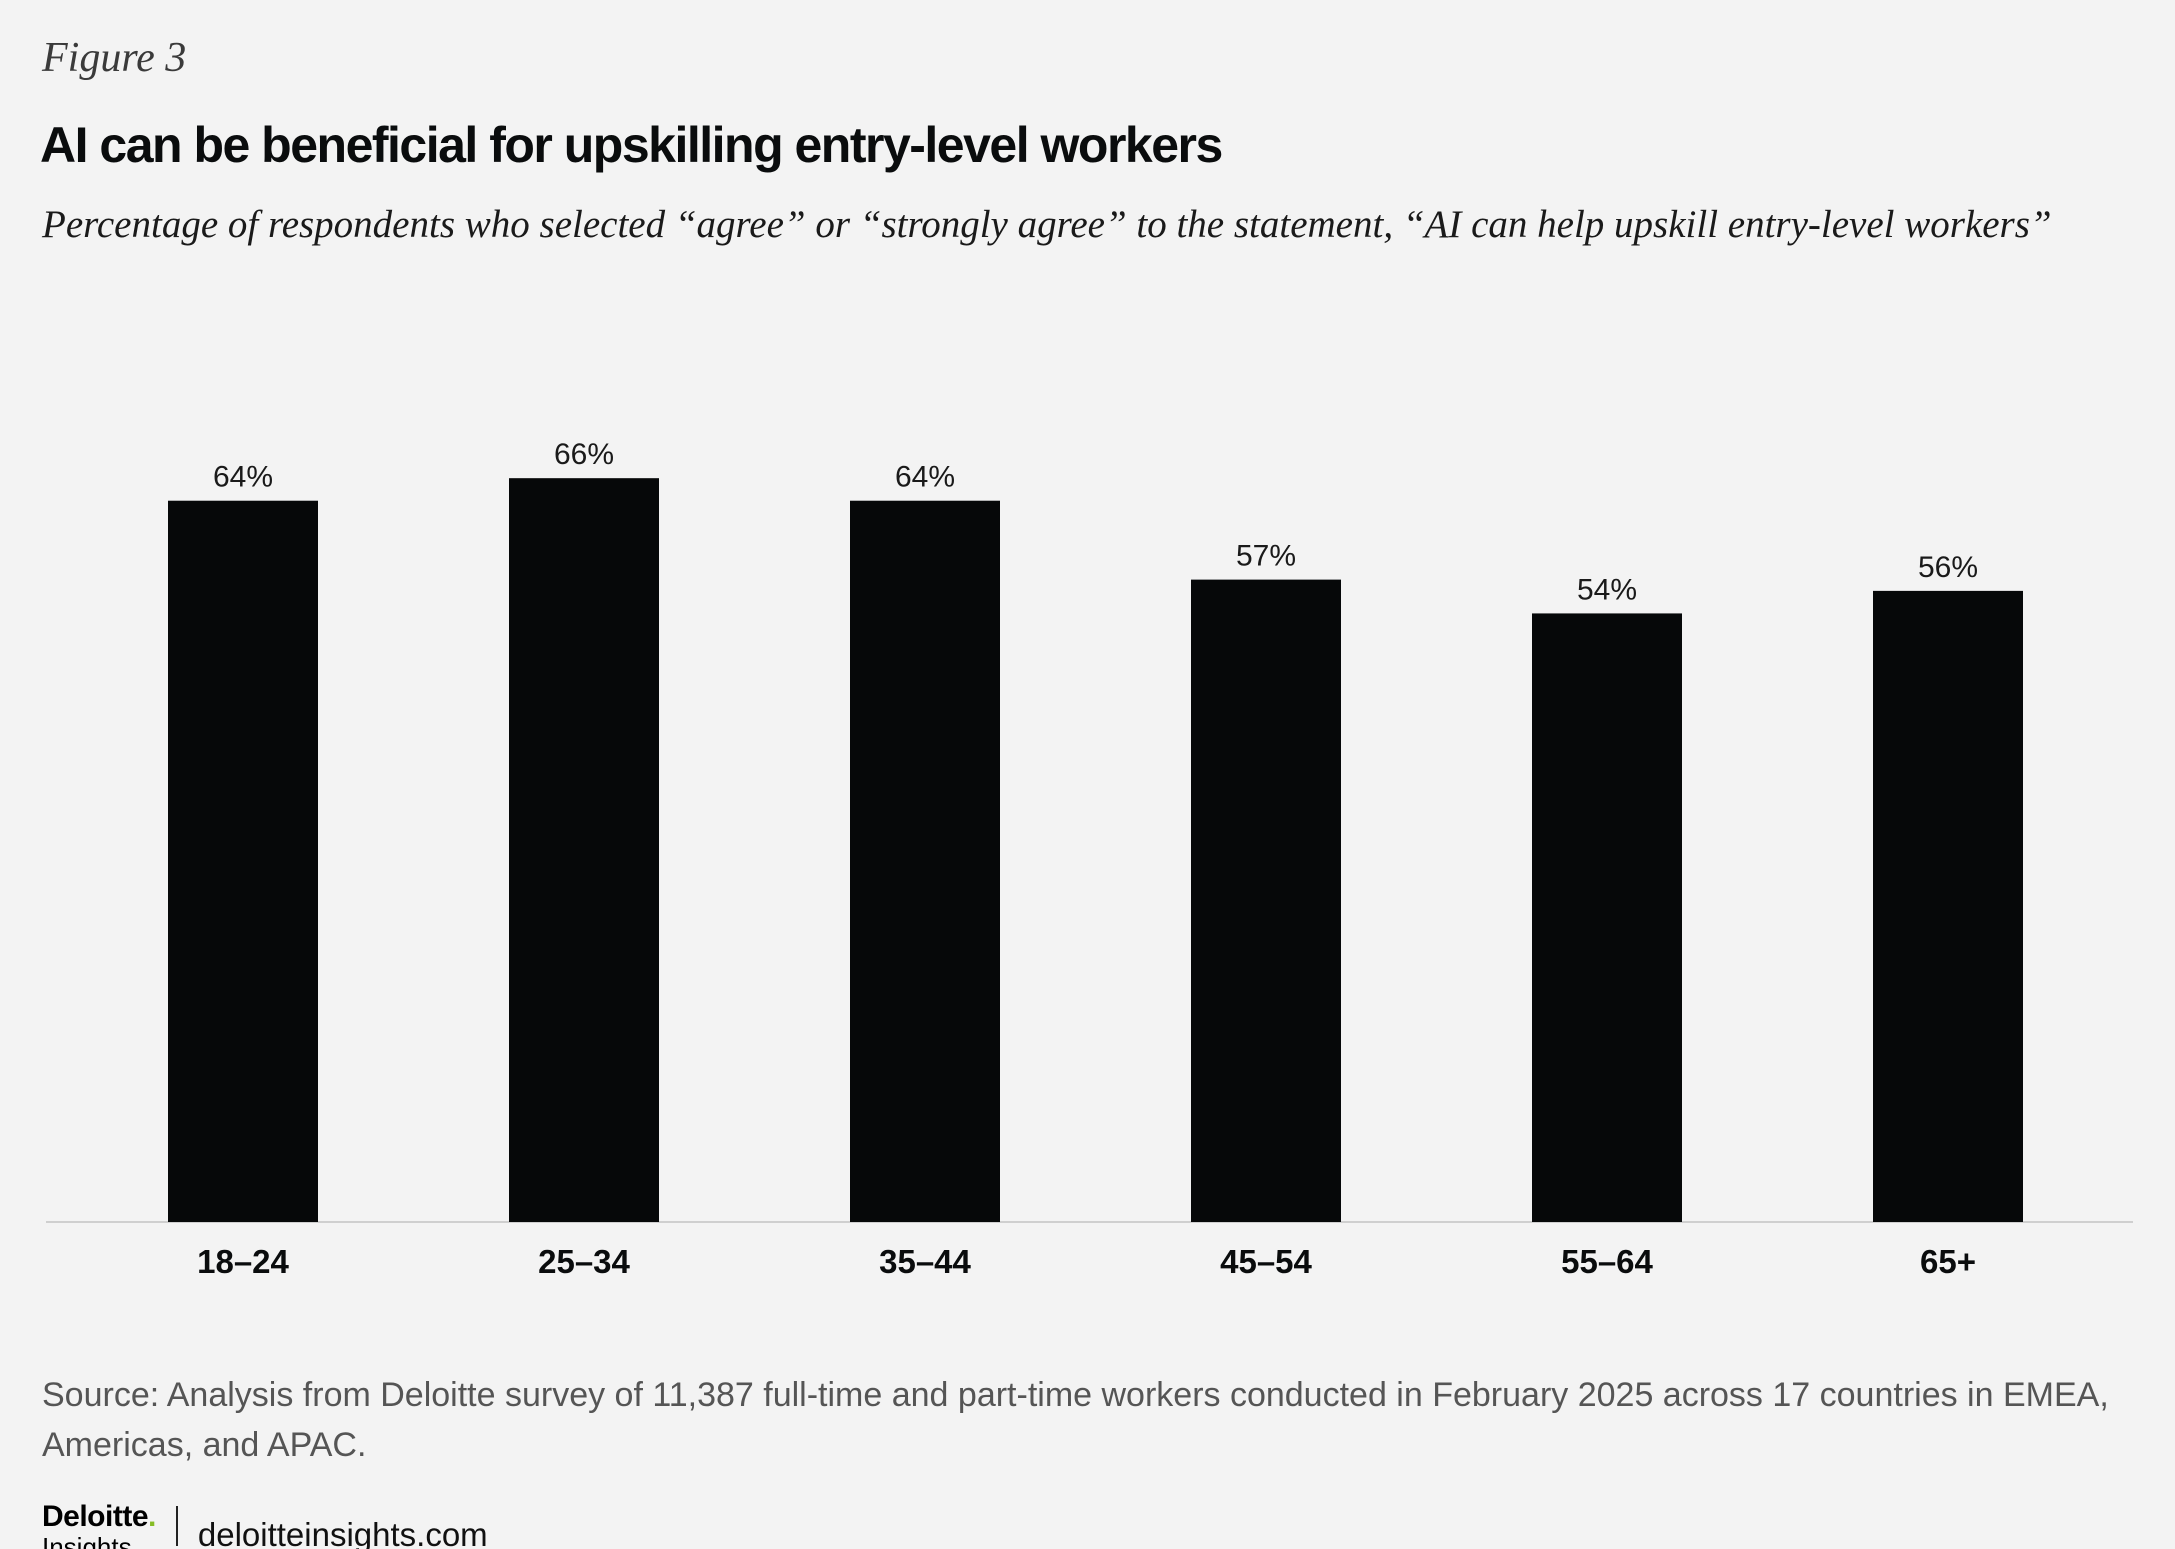  What do you see at coordinates (925, 861) in the screenshot?
I see `bar-35–44` at bounding box center [925, 861].